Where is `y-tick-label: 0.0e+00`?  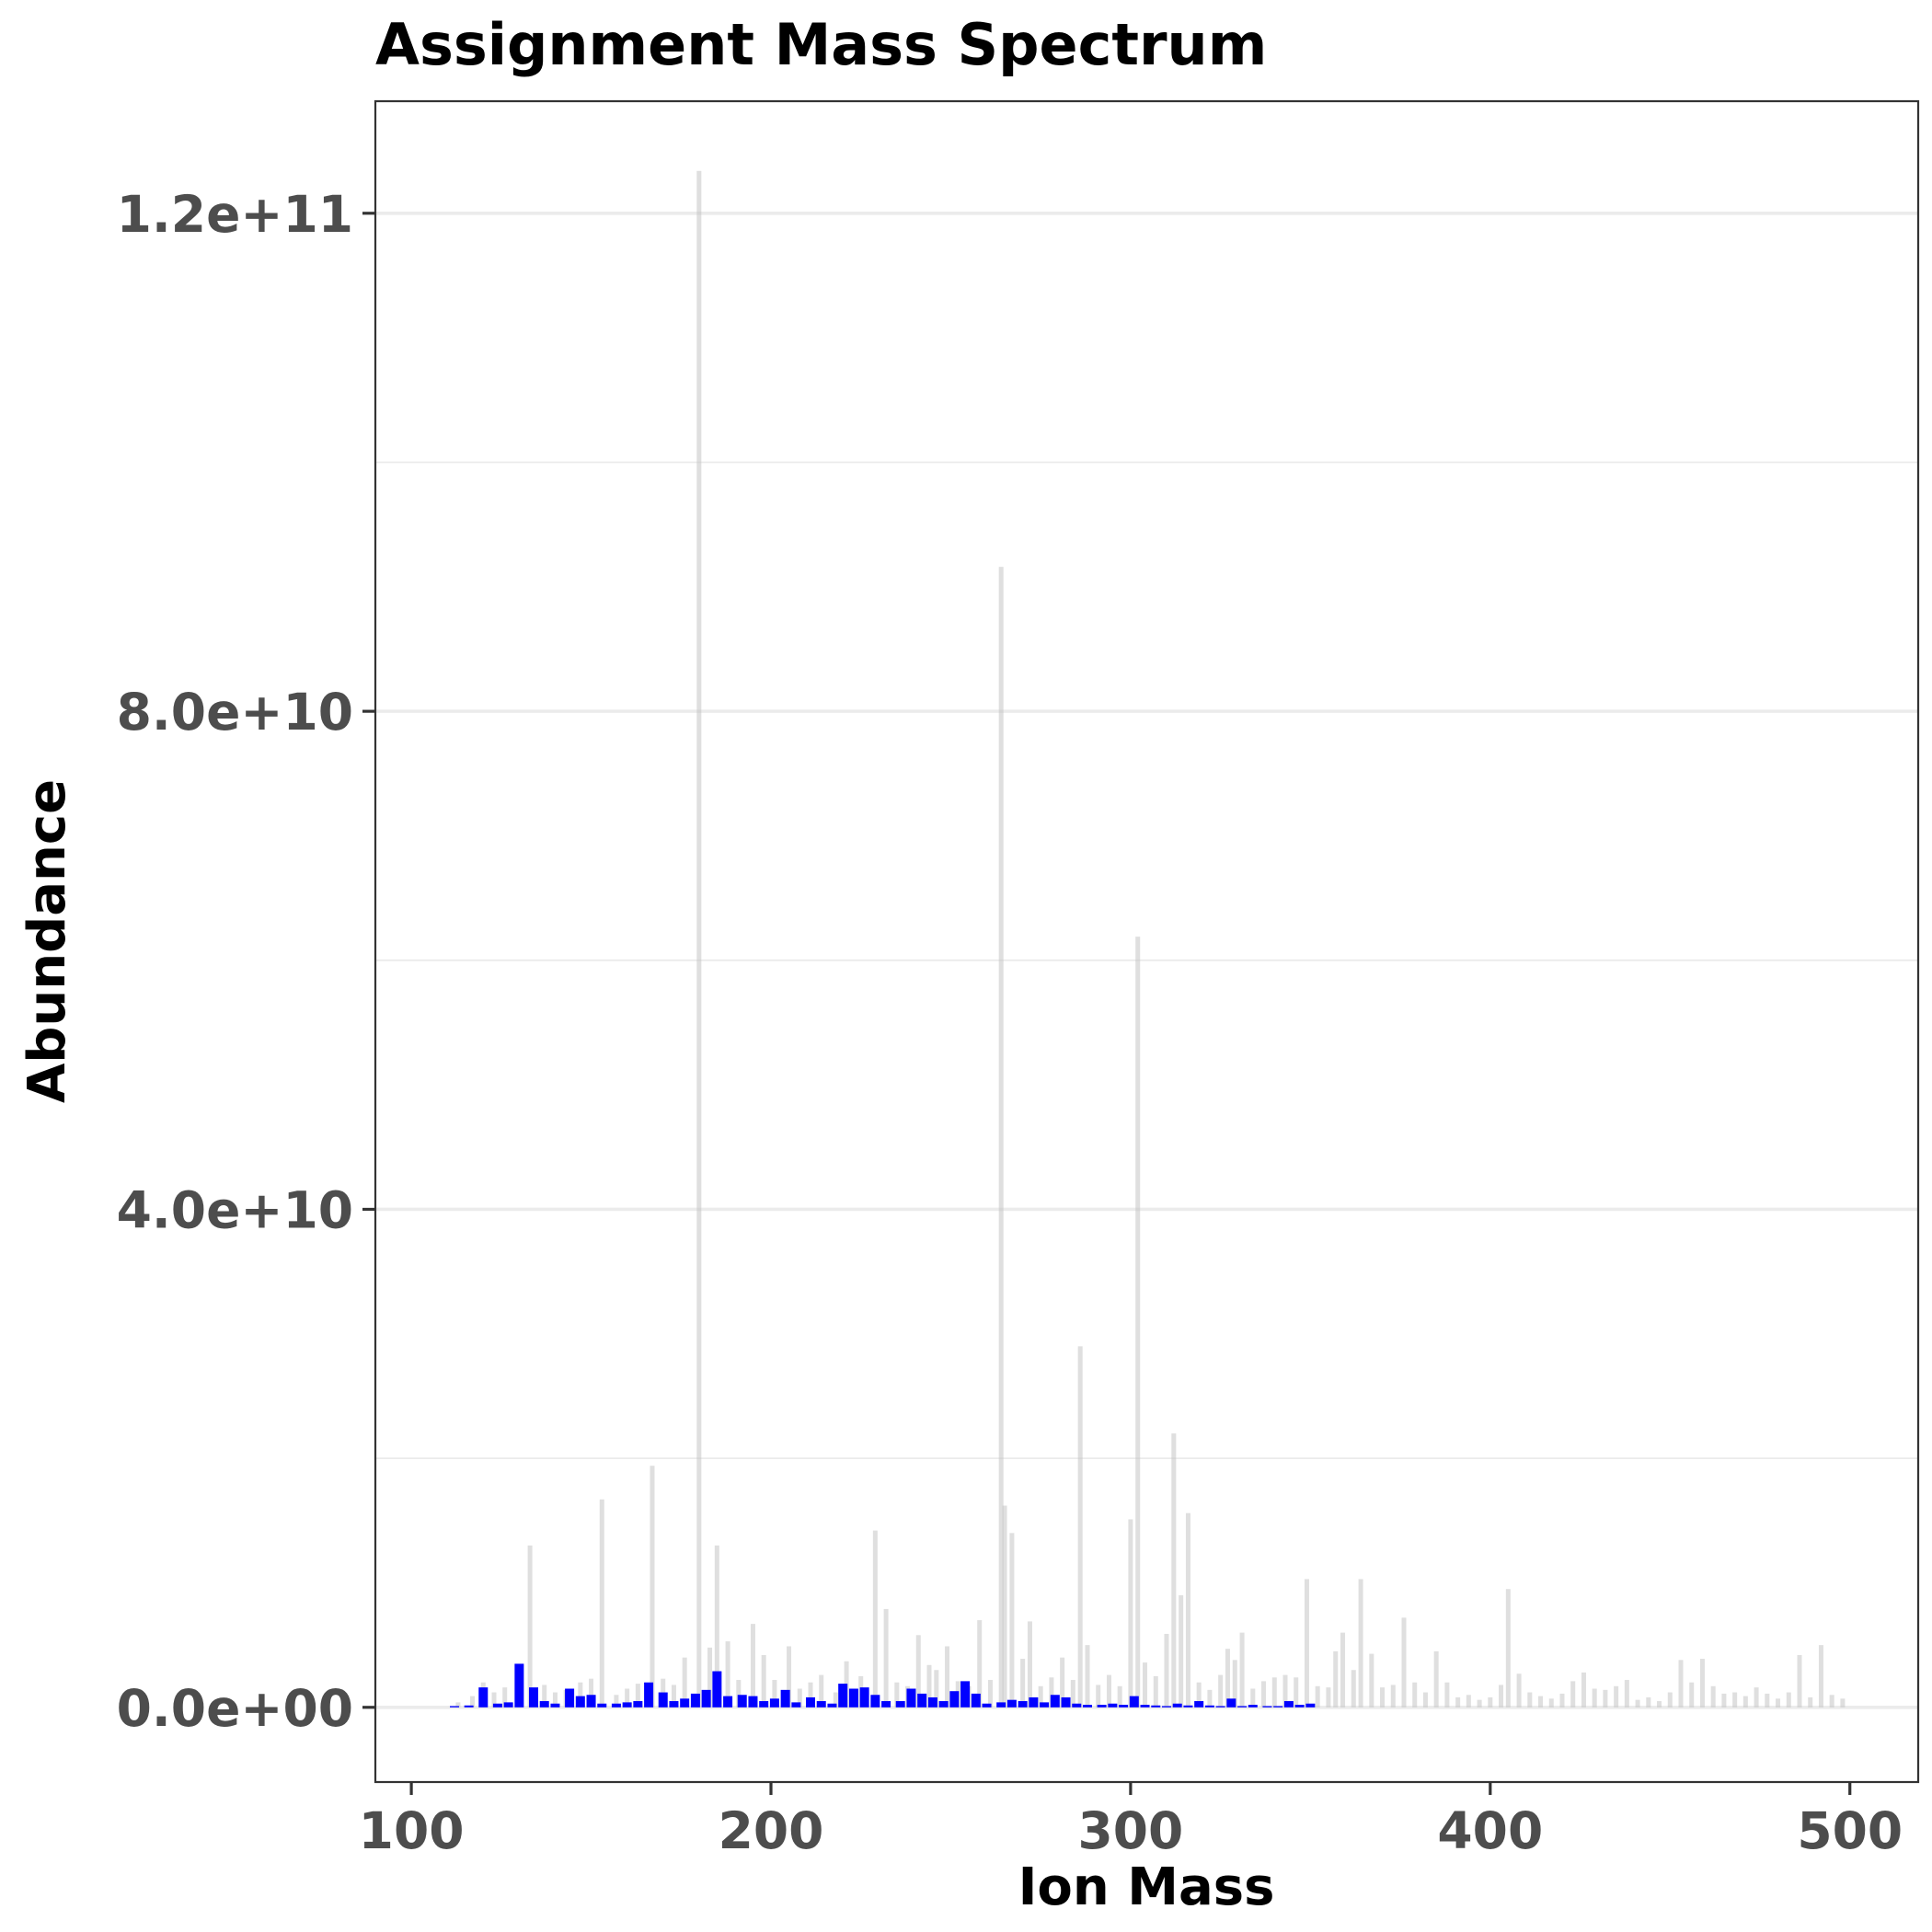
y-tick-label: 0.0e+00 is located at coordinates (235, 1708).